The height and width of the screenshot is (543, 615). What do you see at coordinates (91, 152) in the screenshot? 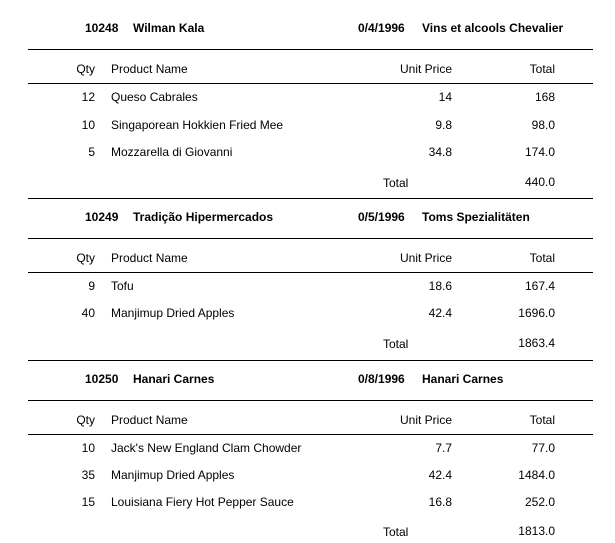
I see `item-qty: 5` at bounding box center [91, 152].